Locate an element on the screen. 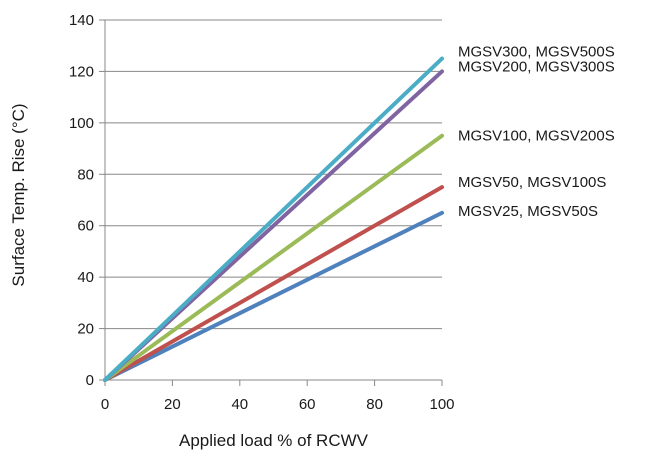  y-tick-label: 40 is located at coordinates (85, 277).